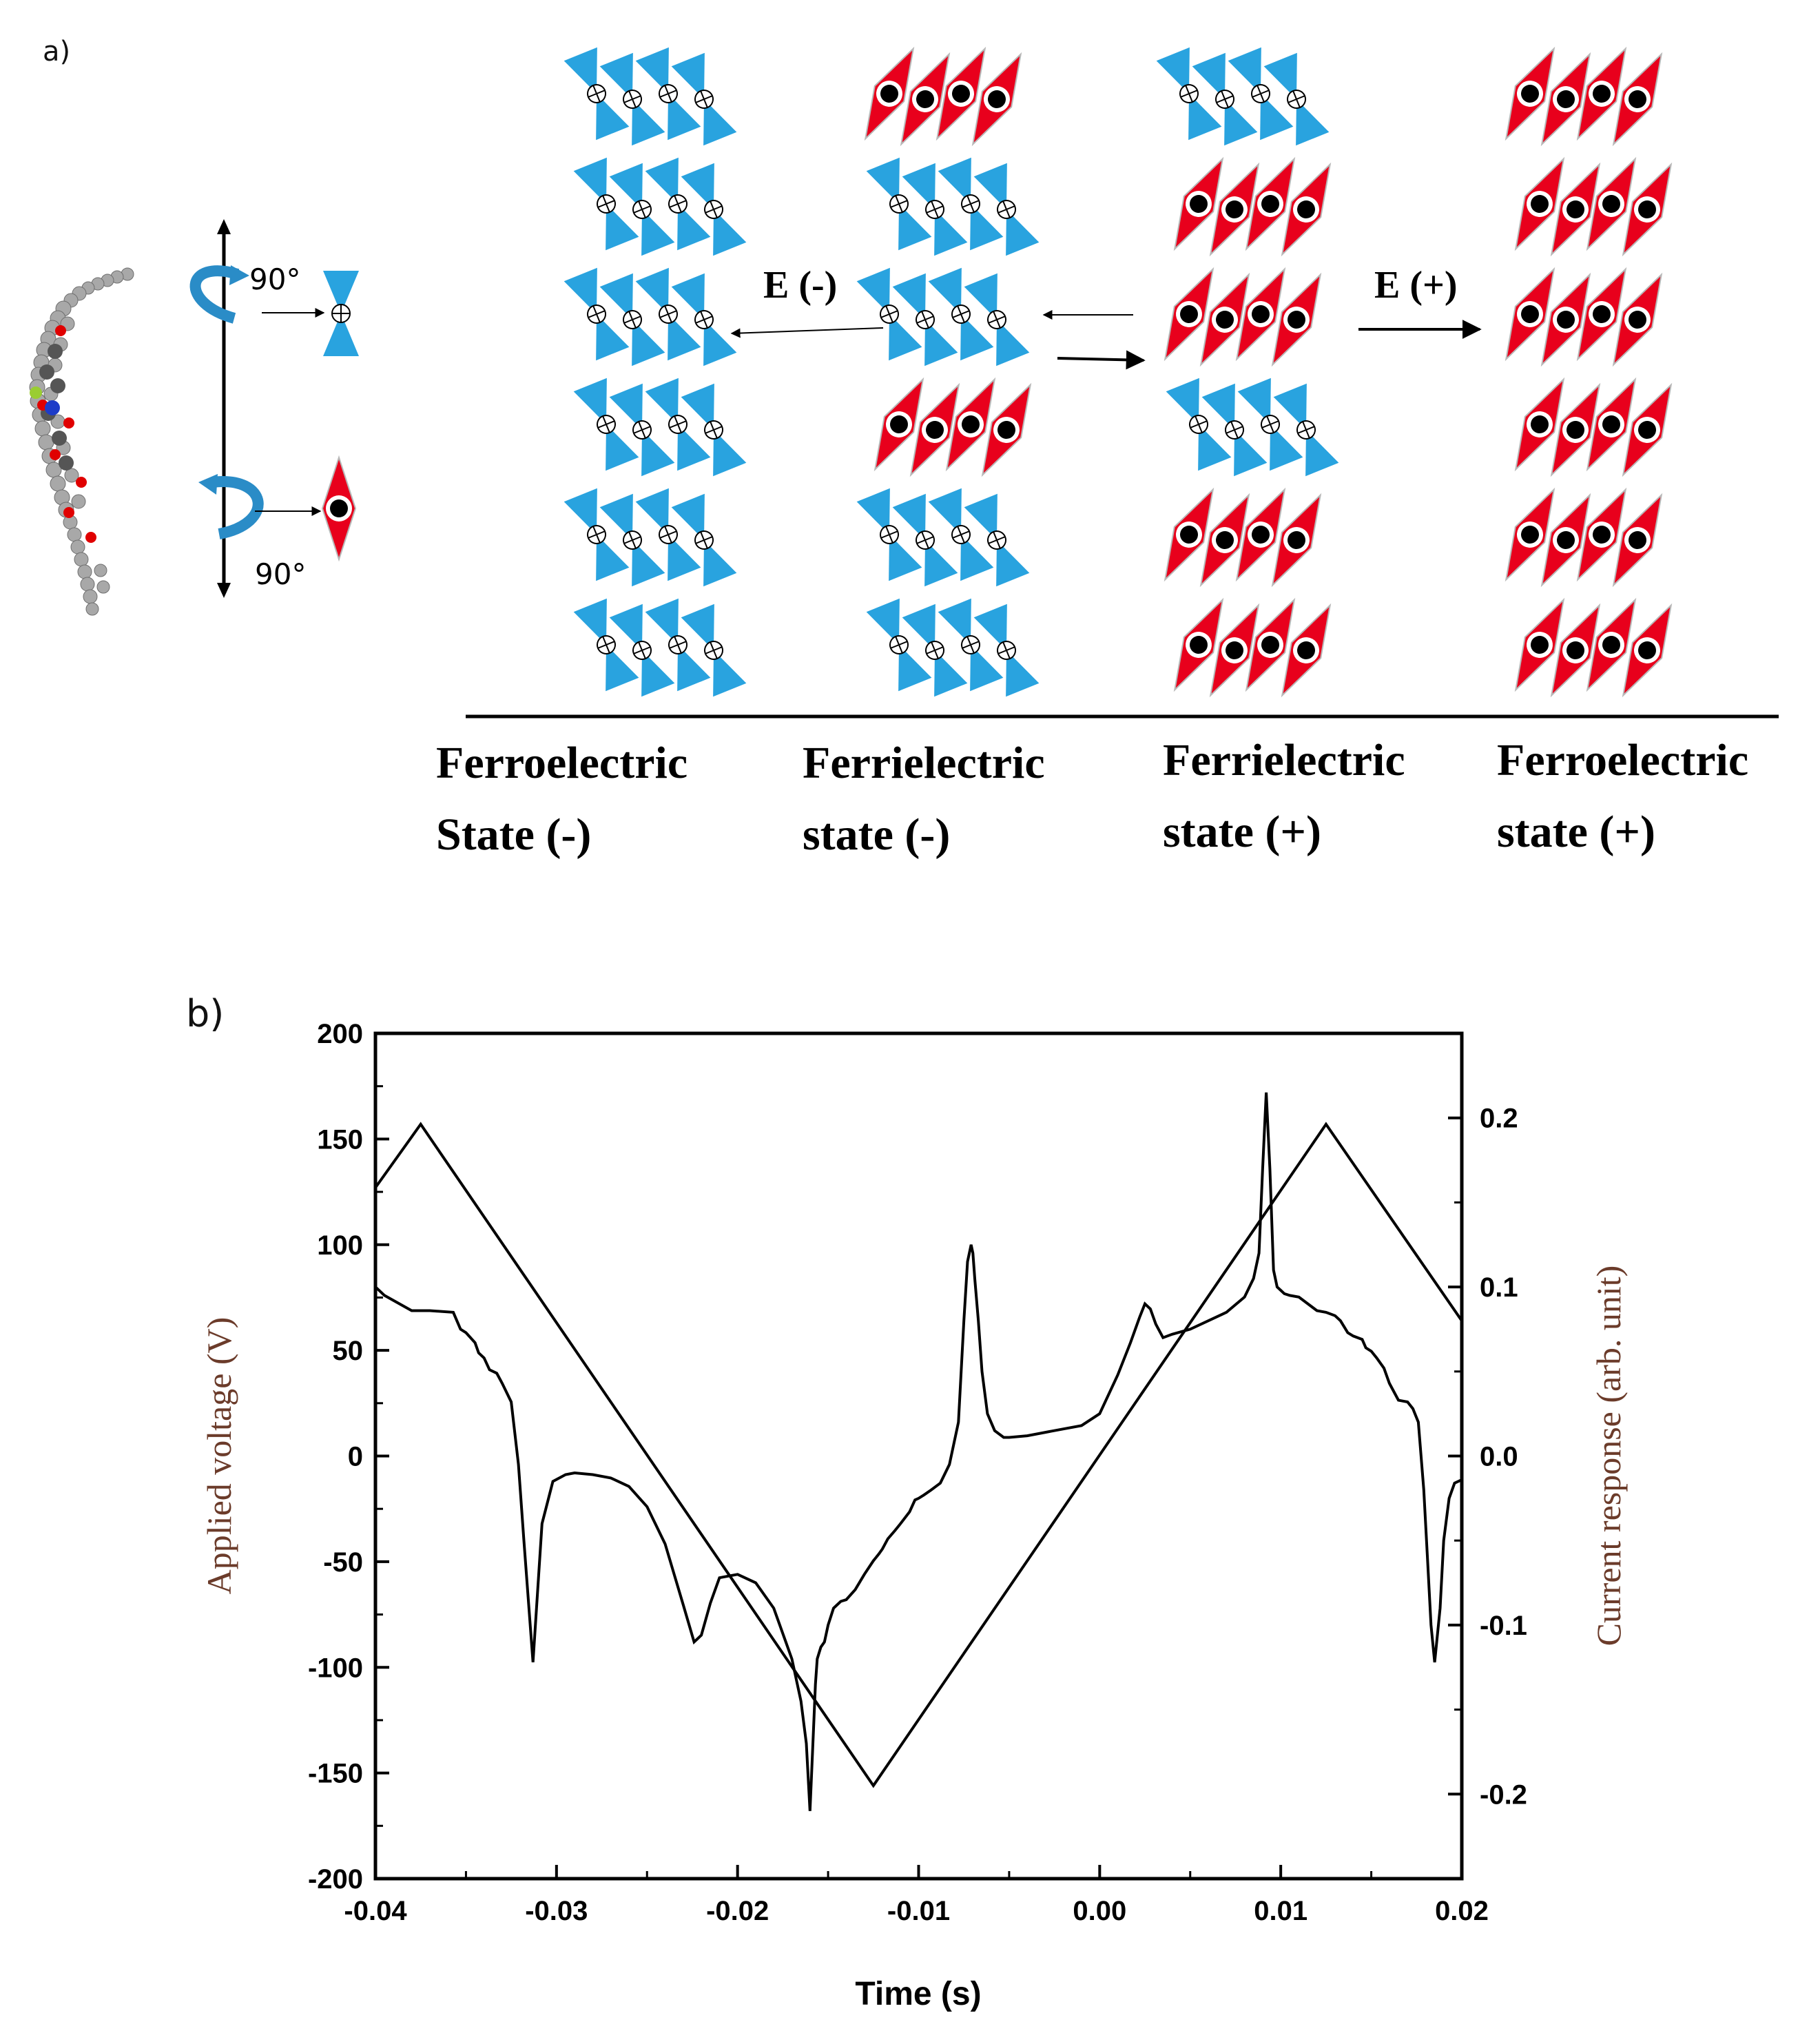 The width and height of the screenshot is (1809, 2044). I want to click on y-right-tick-label: -0.1, so click(1504, 1626).